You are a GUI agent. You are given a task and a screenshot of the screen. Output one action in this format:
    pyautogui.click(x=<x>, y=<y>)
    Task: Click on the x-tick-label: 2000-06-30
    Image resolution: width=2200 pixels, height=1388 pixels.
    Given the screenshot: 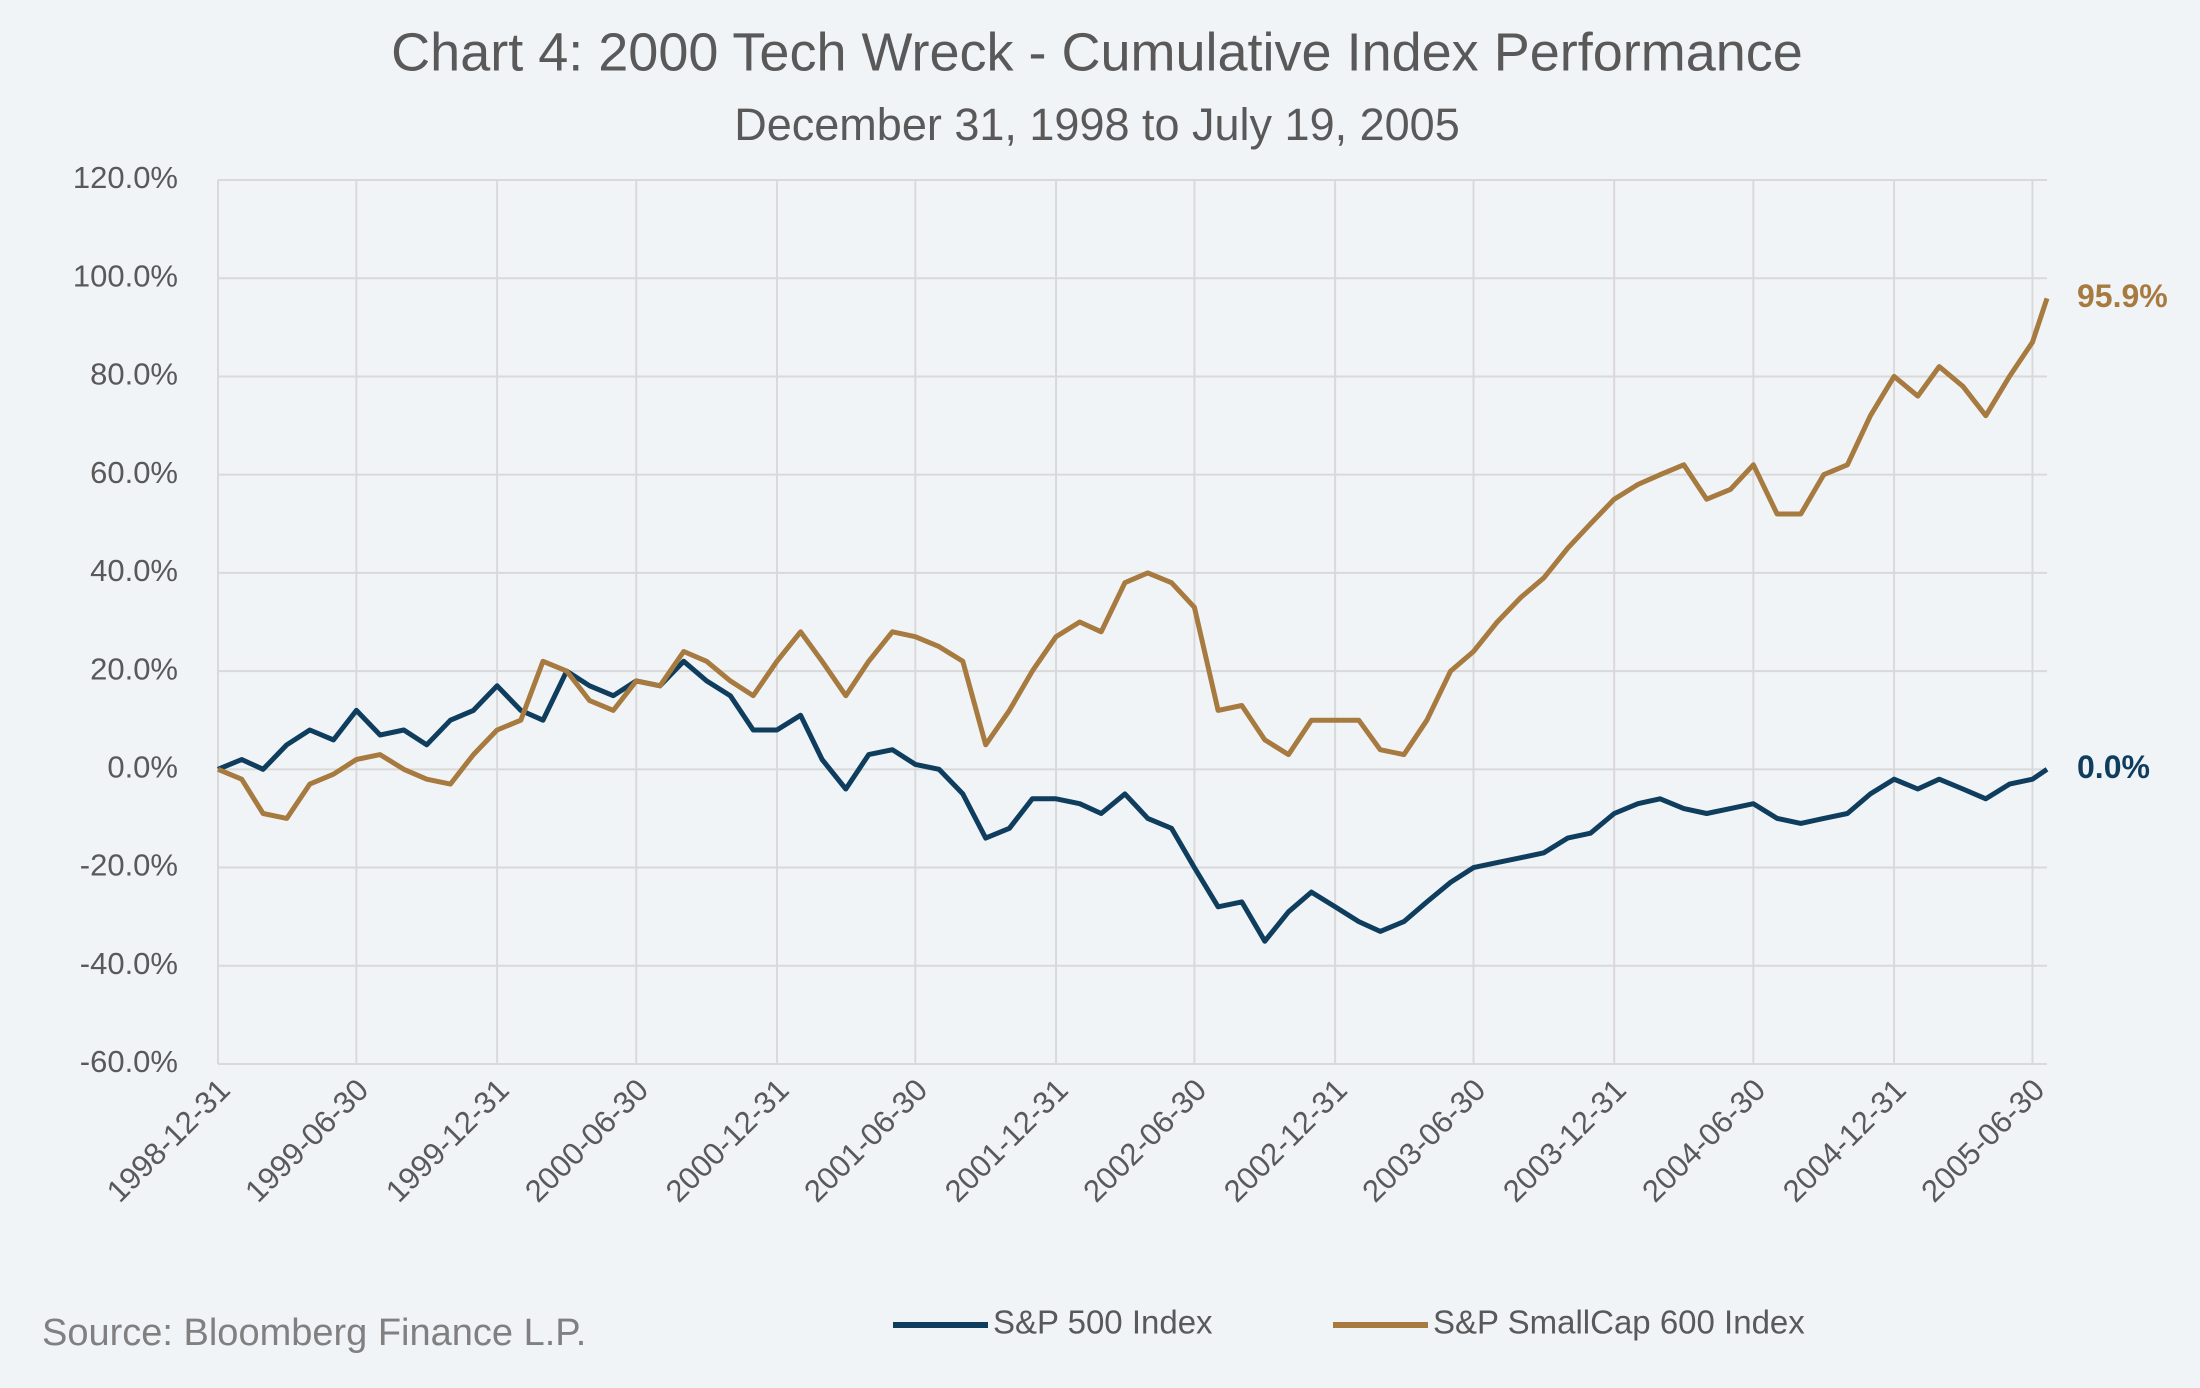 What is the action you would take?
    pyautogui.click(x=586, y=1140)
    